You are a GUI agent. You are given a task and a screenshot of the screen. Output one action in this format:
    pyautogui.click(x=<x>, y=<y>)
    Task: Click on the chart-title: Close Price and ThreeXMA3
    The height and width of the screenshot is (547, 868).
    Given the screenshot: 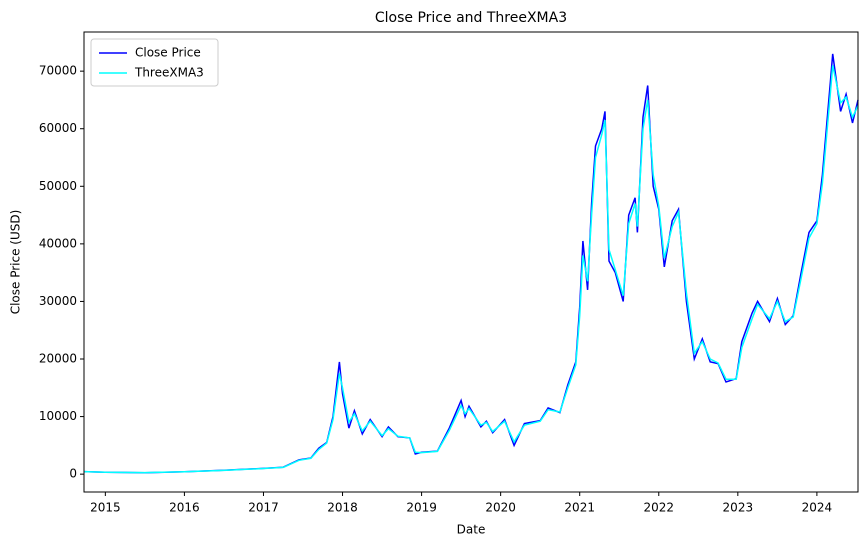 What is the action you would take?
    pyautogui.click(x=471, y=18)
    